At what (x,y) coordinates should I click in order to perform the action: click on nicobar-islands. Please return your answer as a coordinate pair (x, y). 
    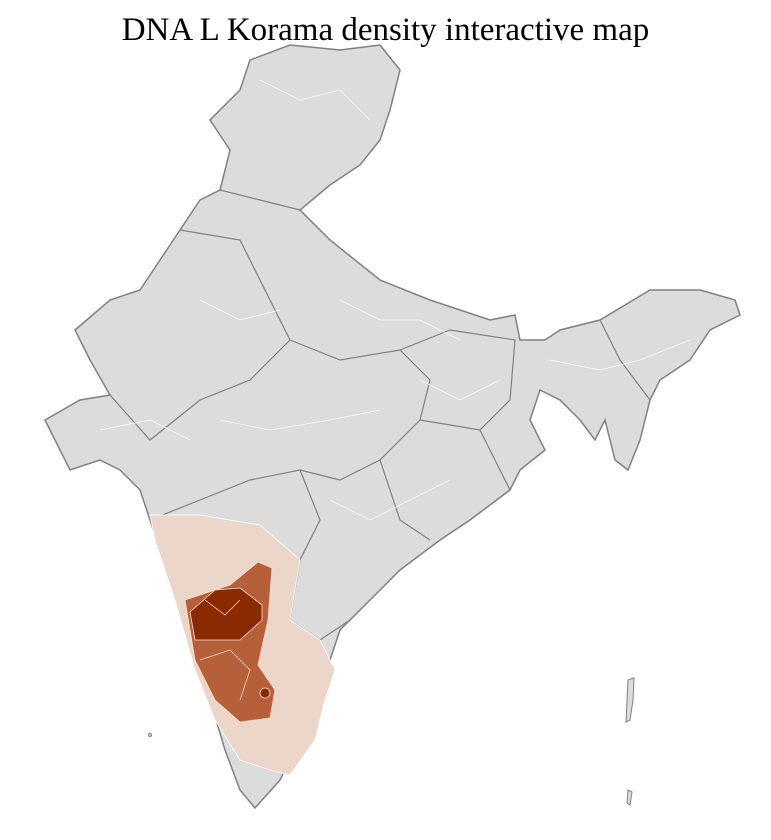
    Looking at the image, I should click on (629, 797).